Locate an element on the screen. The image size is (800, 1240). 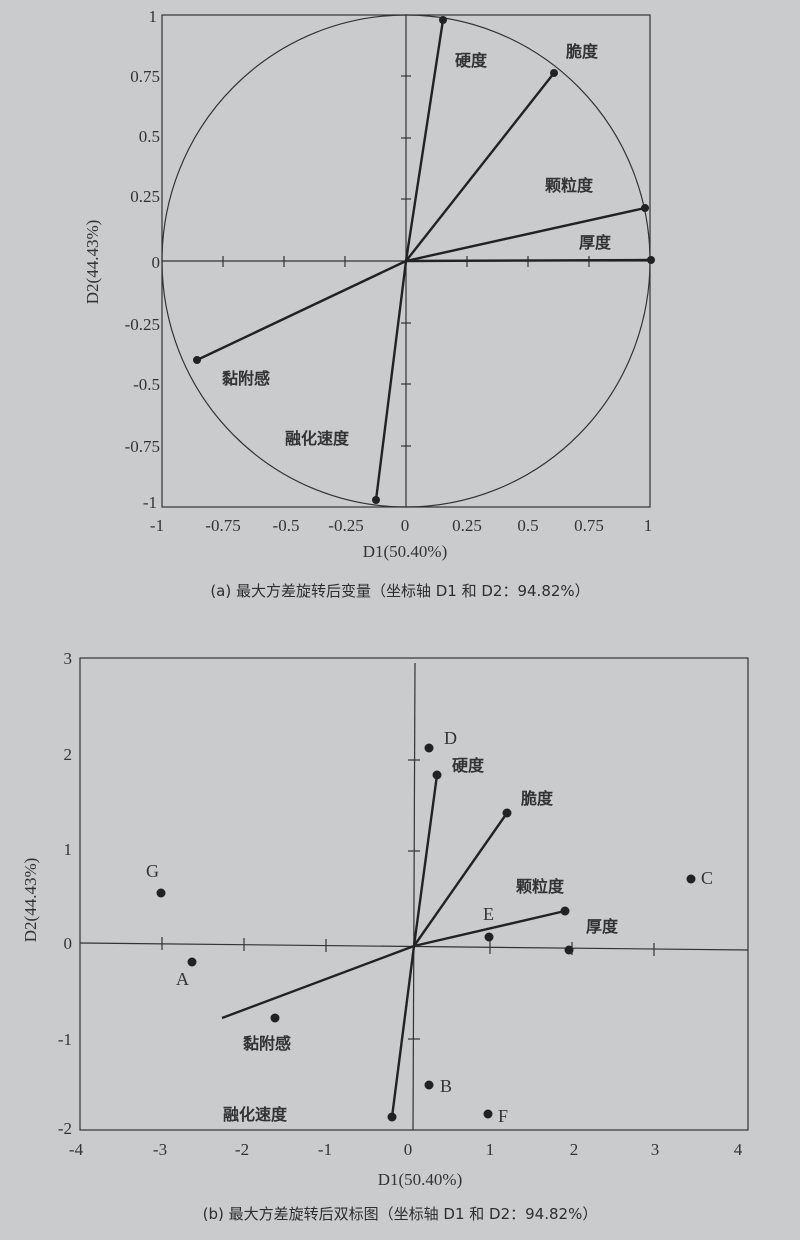
label-adhesiveness-a: 黏附感 is located at coordinates (246, 378).